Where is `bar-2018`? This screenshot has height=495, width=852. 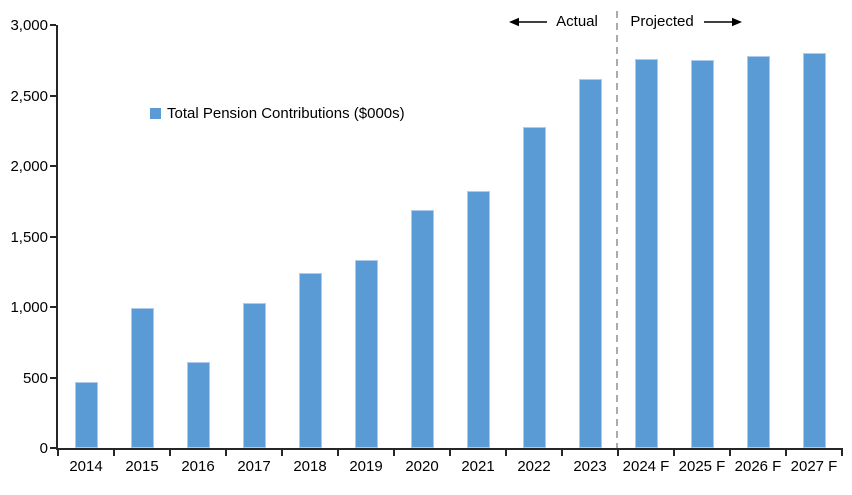
bar-2018 is located at coordinates (310, 360).